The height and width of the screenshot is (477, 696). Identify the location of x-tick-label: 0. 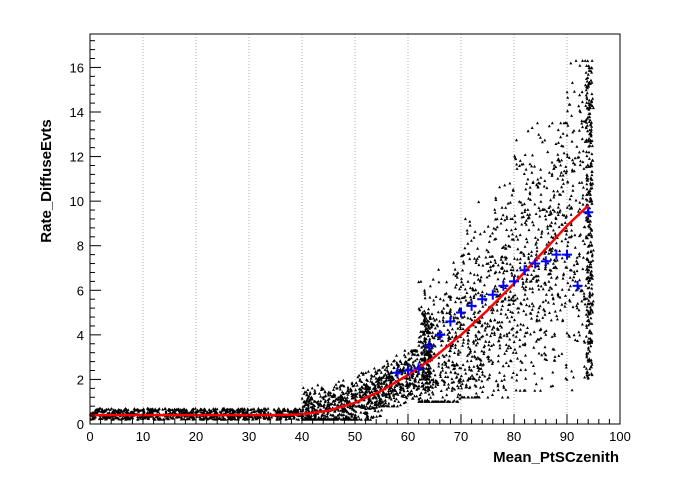
(89, 436).